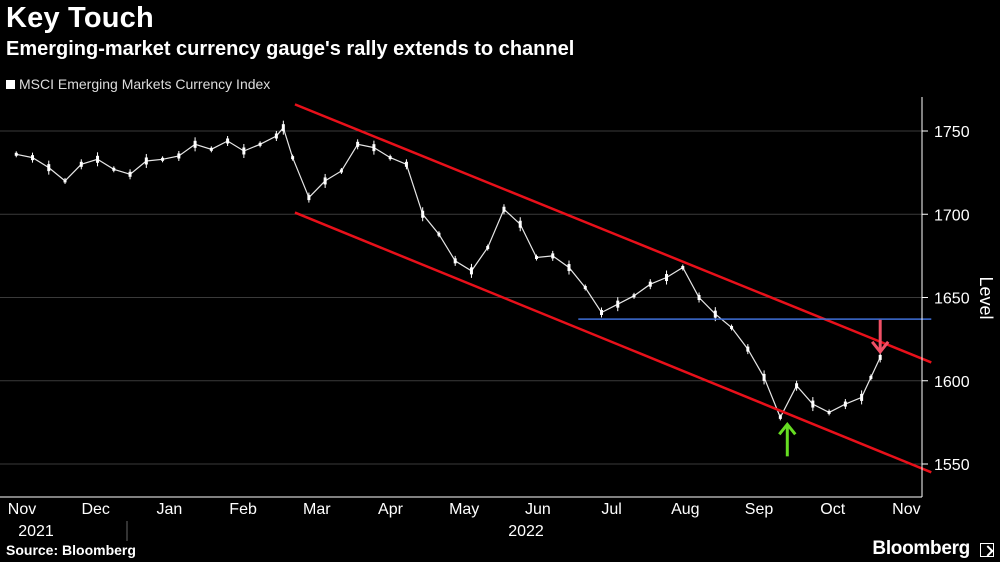 Image resolution: width=1000 pixels, height=562 pixels. Describe the element at coordinates (952, 299) in the screenshot. I see `y-tick-label-1650: 1650` at that location.